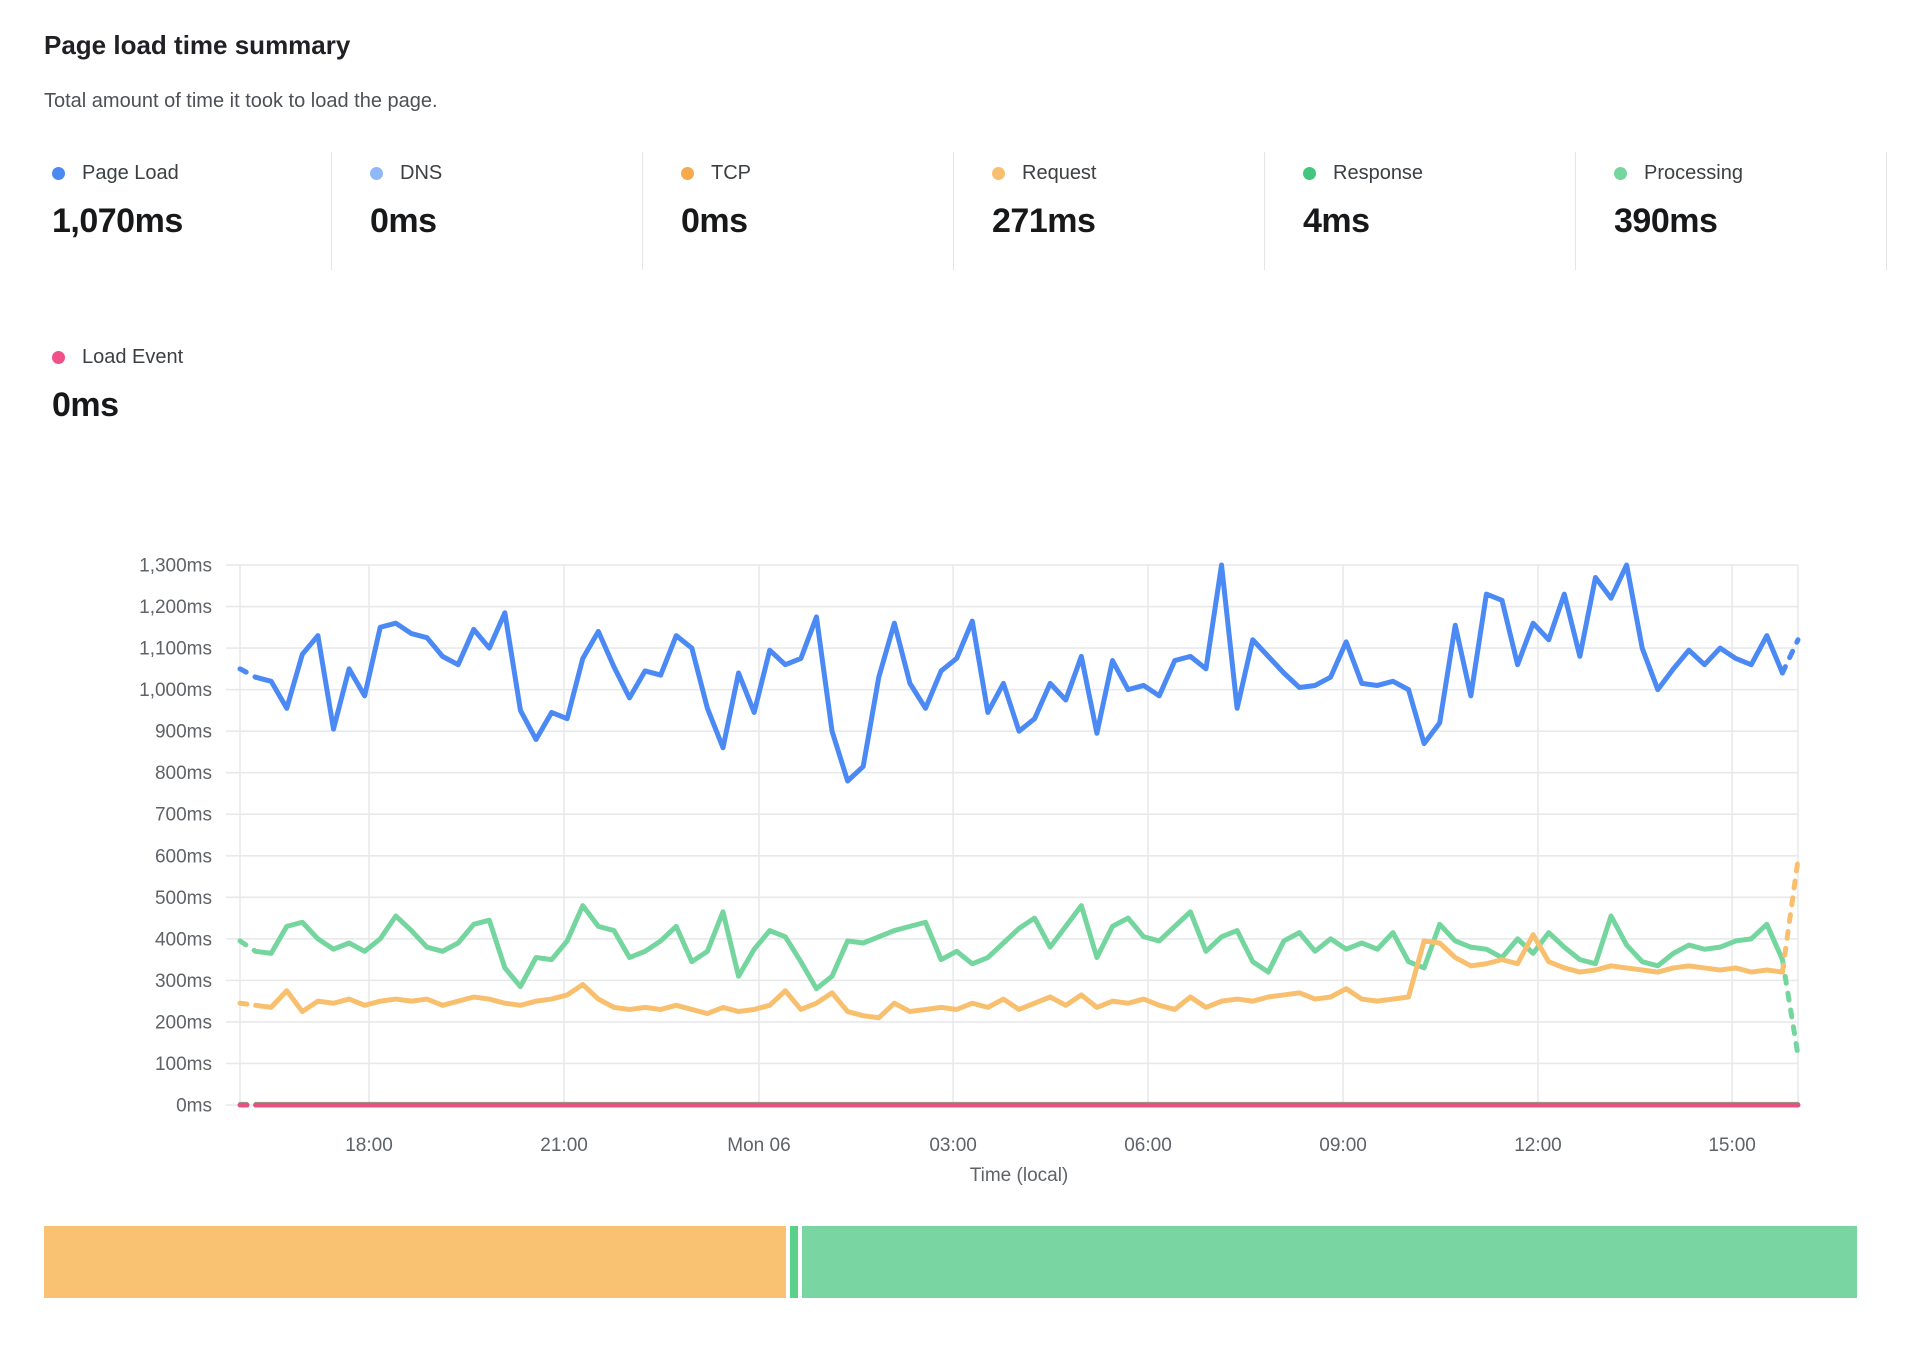  Describe the element at coordinates (415, 1262) in the screenshot. I see `bar-segment-degraded-orange` at that location.